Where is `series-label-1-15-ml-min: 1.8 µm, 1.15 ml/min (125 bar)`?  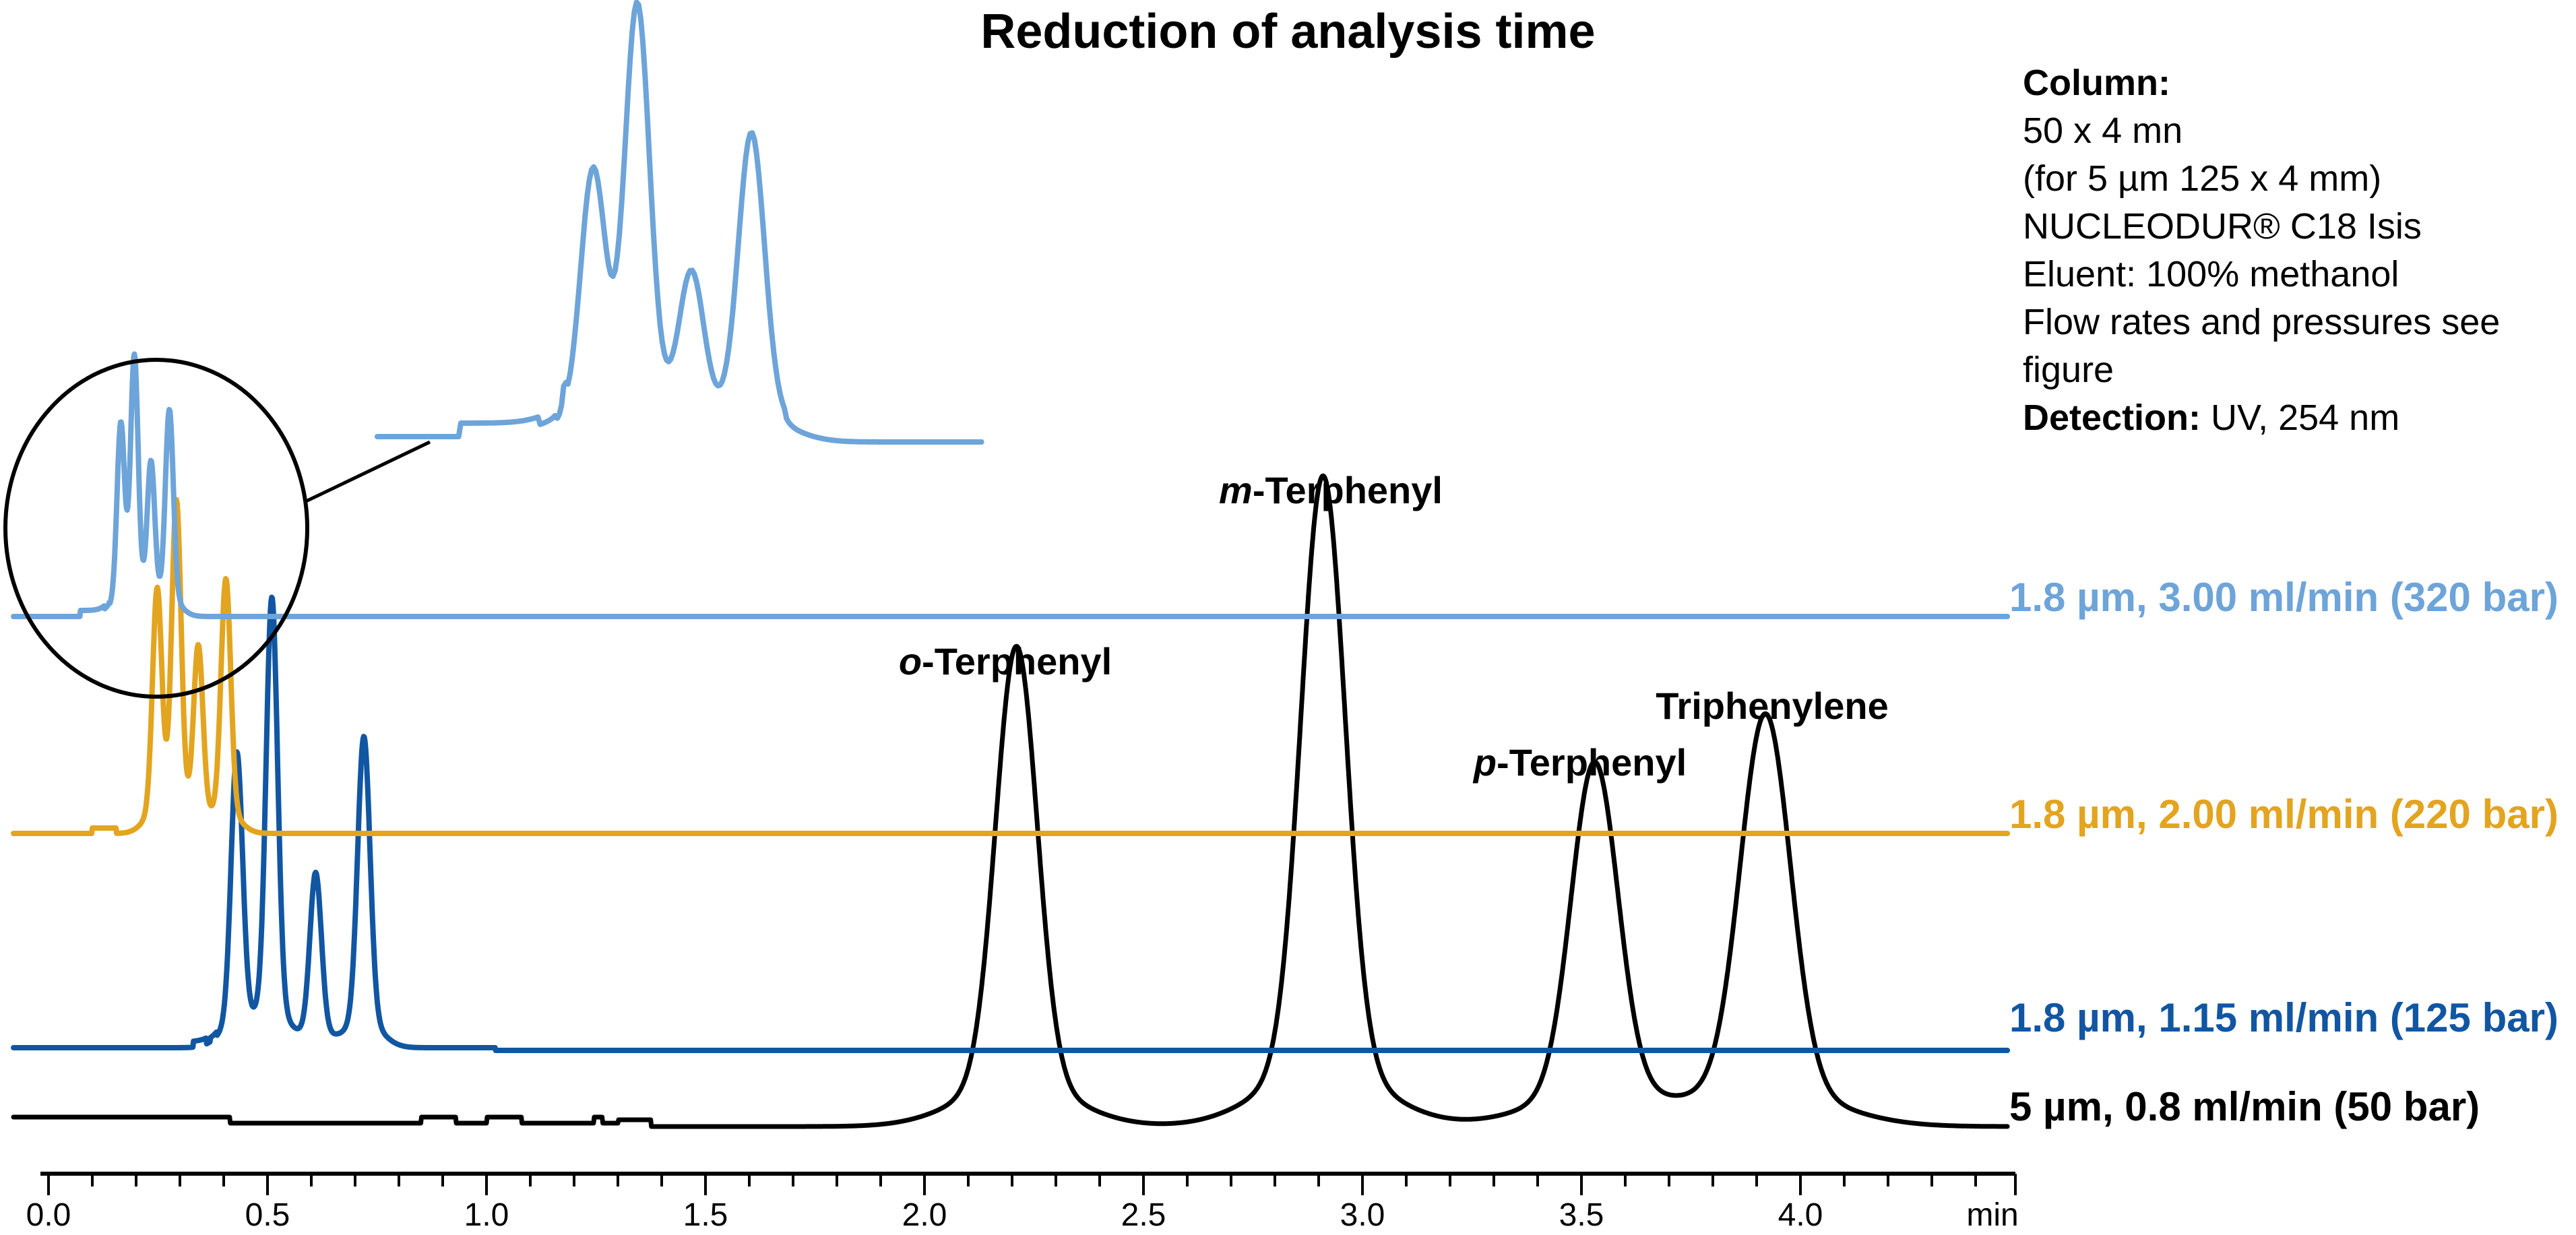 series-label-1-15-ml-min: 1.8 µm, 1.15 ml/min (125 bar) is located at coordinates (2283, 1017).